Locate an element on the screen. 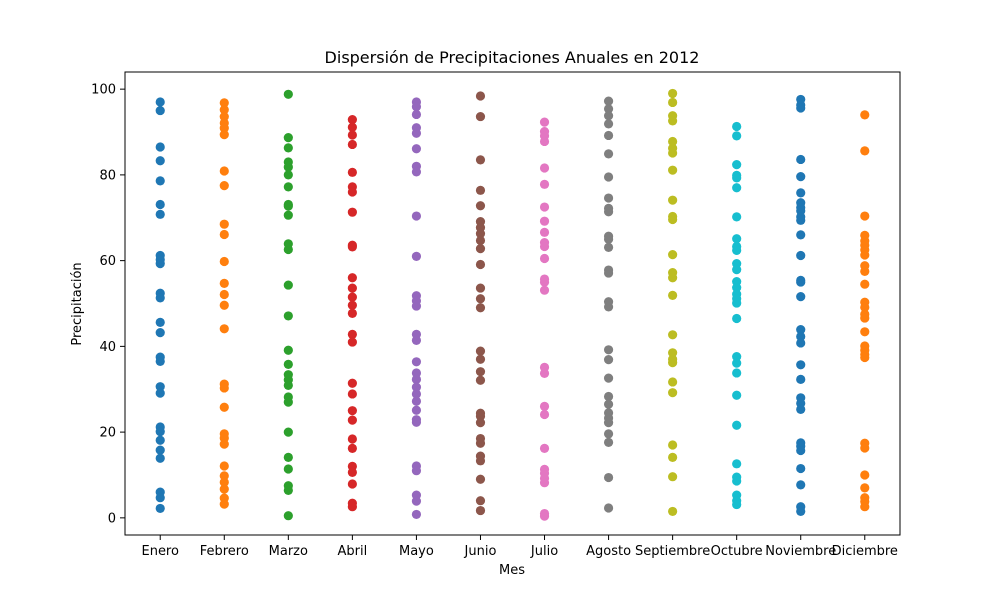 Image resolution: width=1000 pixels, height=600 pixels. x-tick-label: Febrero is located at coordinates (224, 551).